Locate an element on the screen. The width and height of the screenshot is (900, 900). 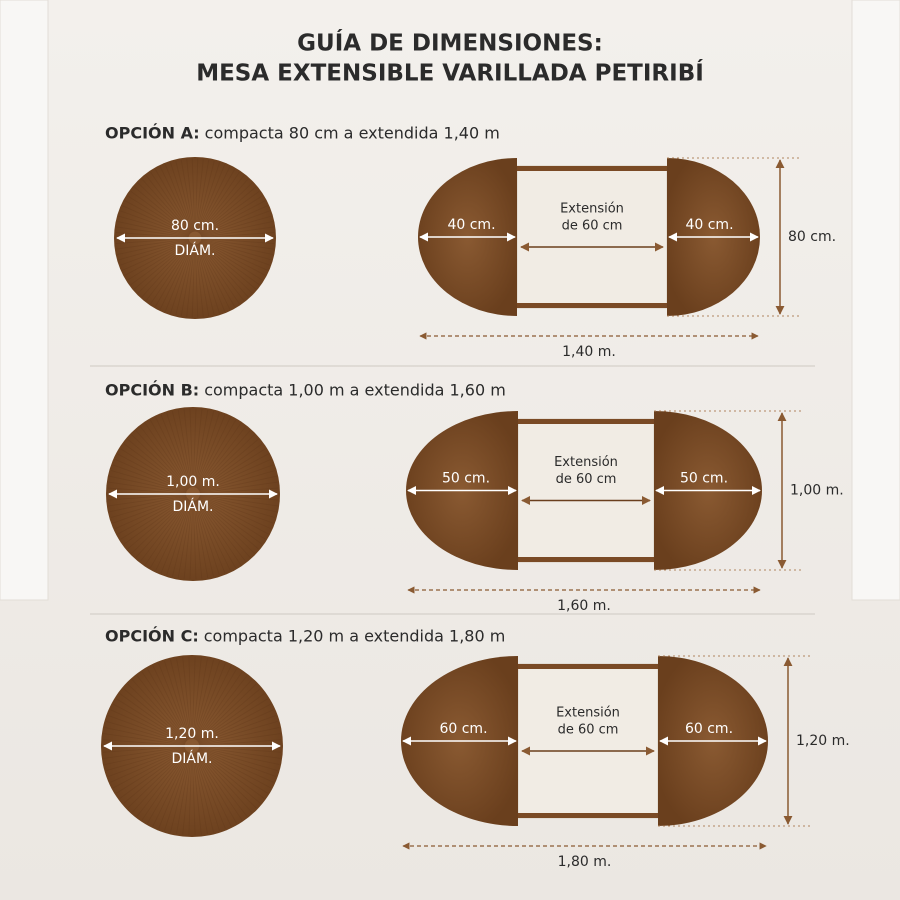
height-label: 1,20 m. is located at coordinates (823, 741).